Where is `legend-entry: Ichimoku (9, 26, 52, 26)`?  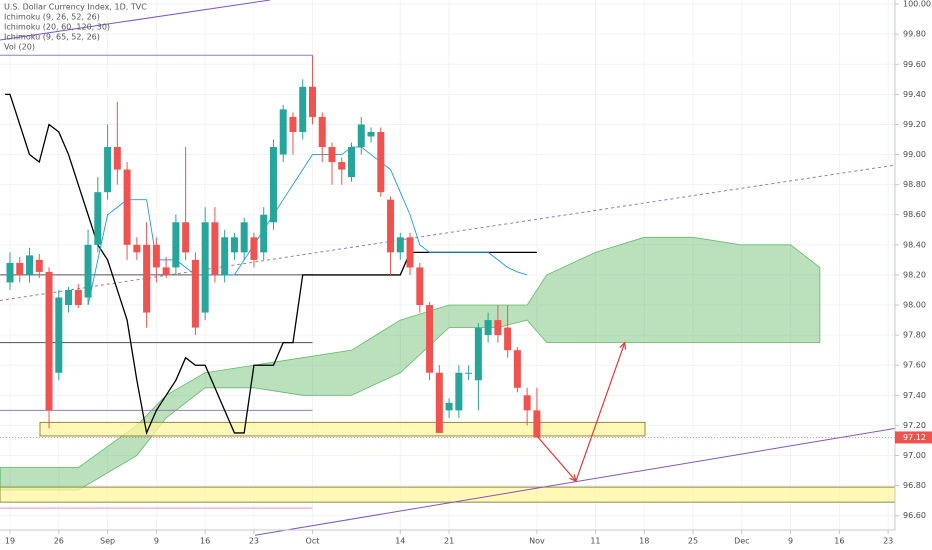 legend-entry: Ichimoku (9, 26, 52, 26) is located at coordinates (52, 17).